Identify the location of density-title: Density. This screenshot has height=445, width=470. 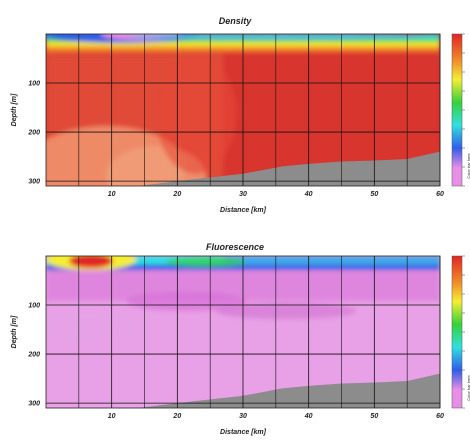
(235, 21).